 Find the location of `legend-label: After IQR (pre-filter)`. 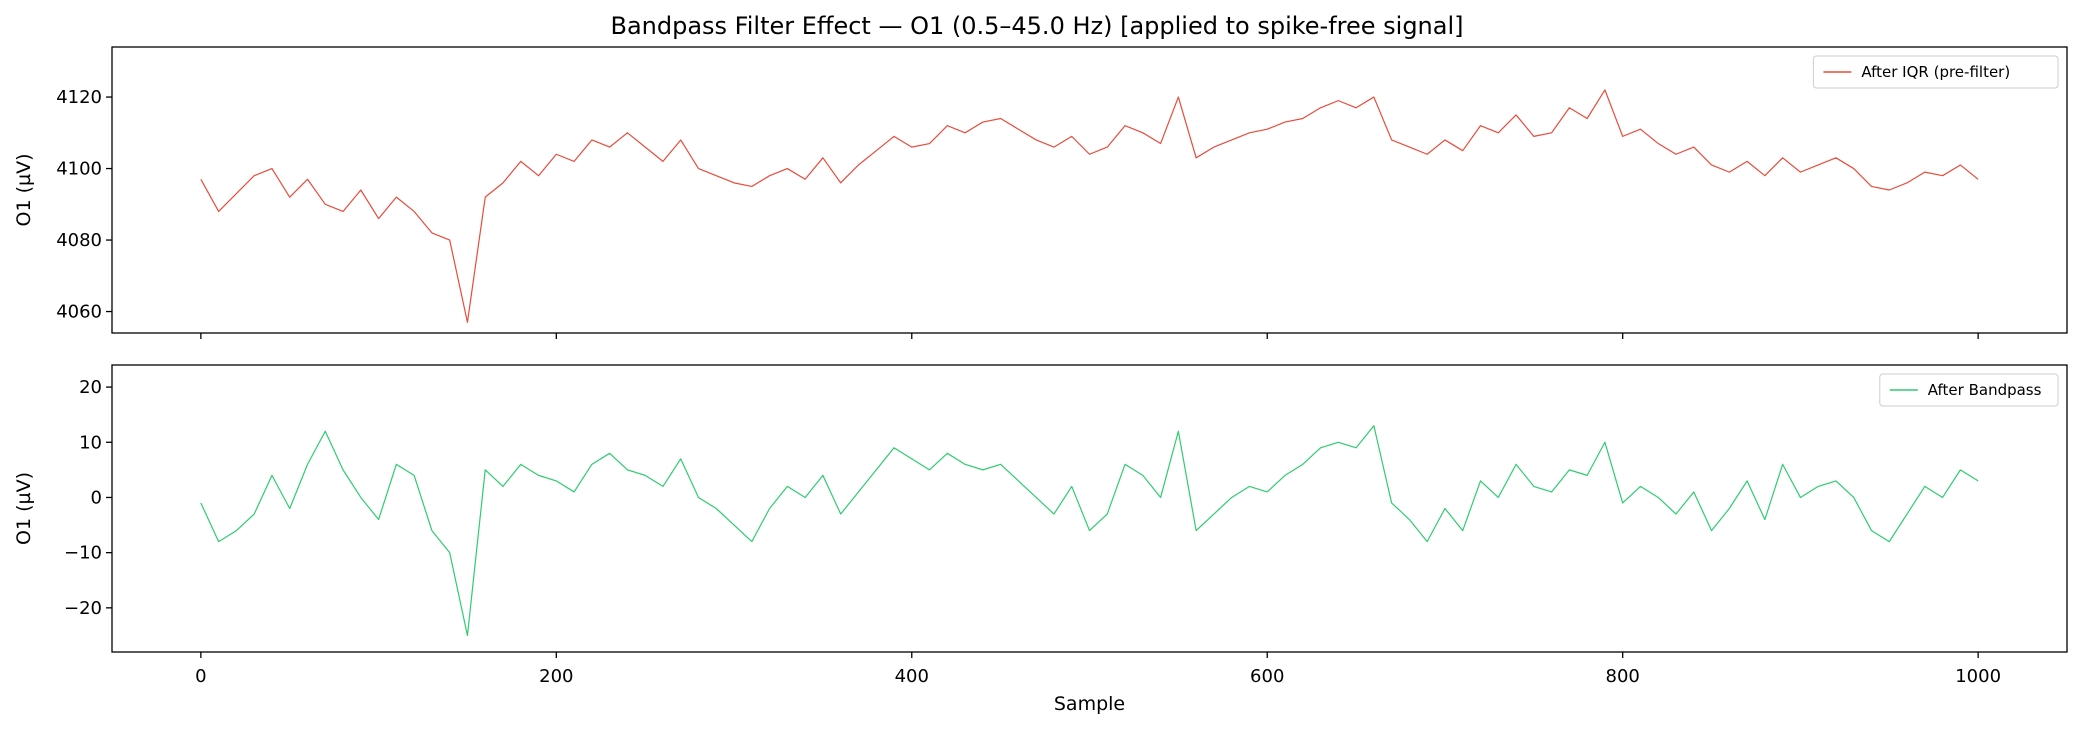

legend-label: After IQR (pre-filter) is located at coordinates (1935, 72).